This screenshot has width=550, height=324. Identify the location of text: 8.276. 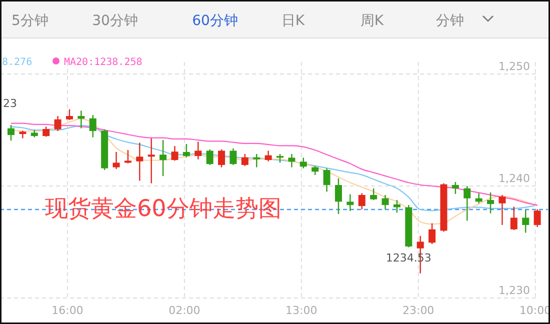
(17, 62).